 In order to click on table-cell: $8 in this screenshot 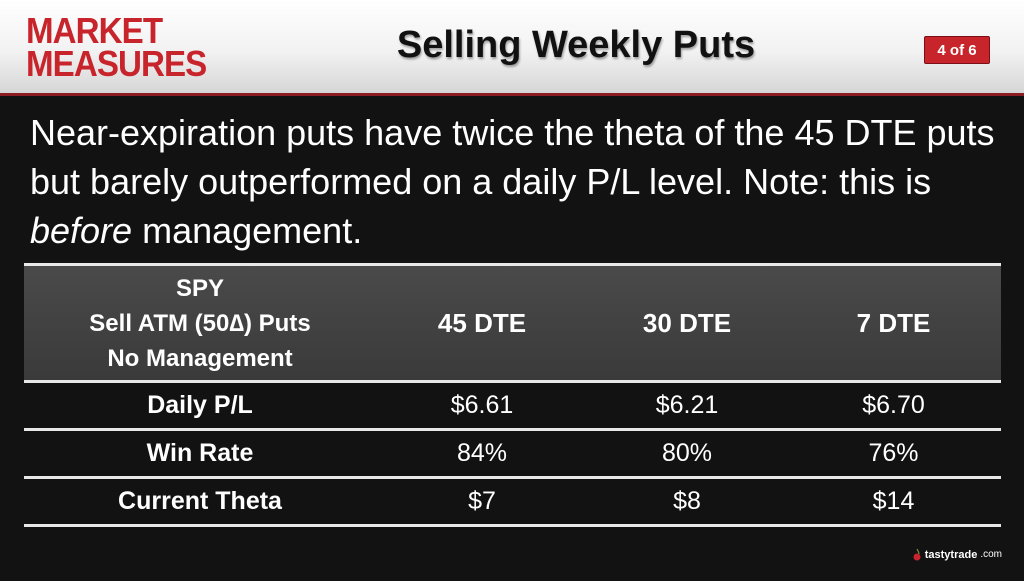, I will do `click(687, 501)`.